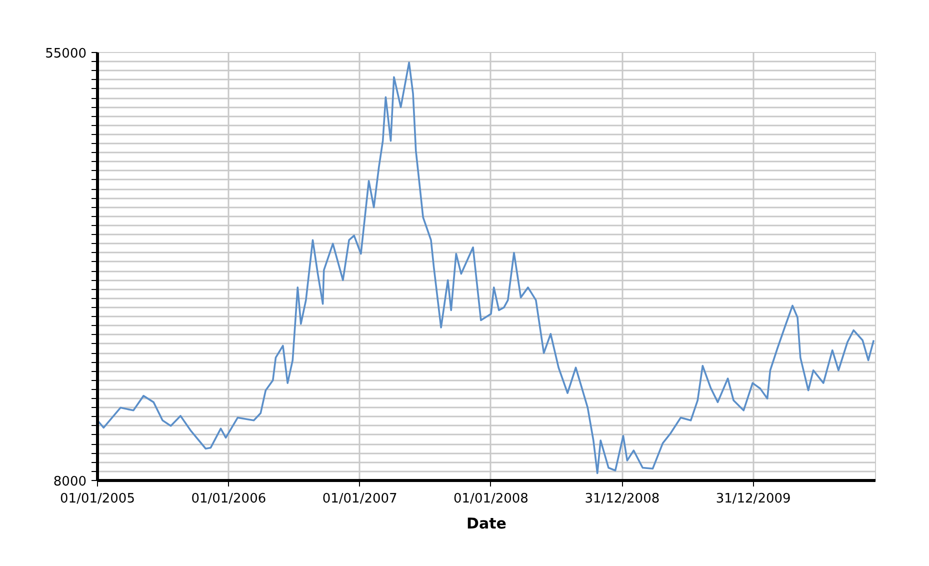  What do you see at coordinates (97, 499) in the screenshot?
I see `x-tick-label: 01/01/2005` at bounding box center [97, 499].